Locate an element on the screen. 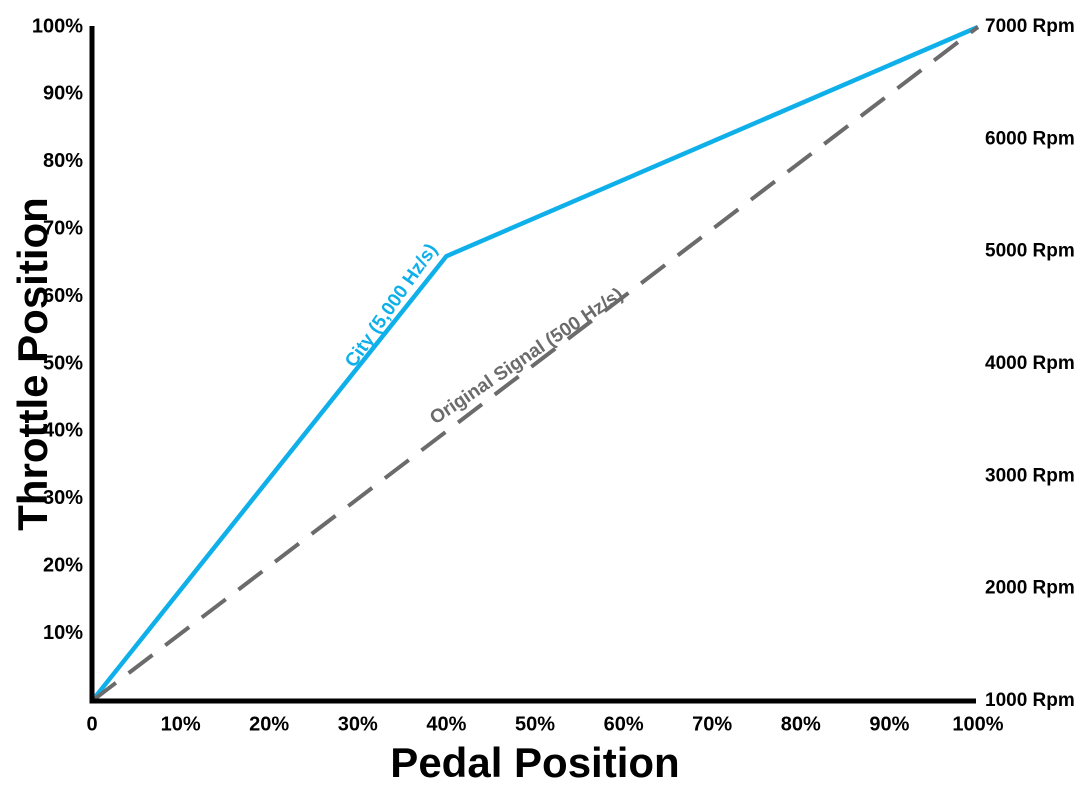 The image size is (1080, 800). y-tick-label: 30% is located at coordinates (63, 498).